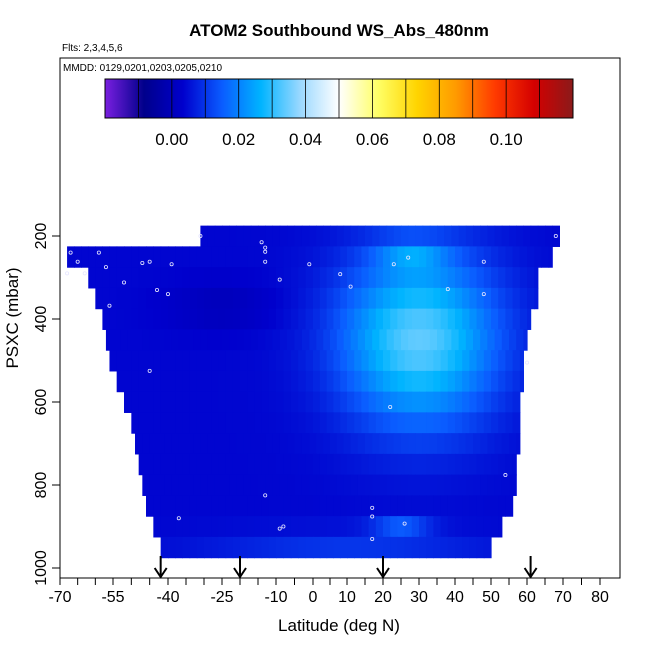 The height and width of the screenshot is (650, 650). I want to click on x-tick-label: 60, so click(527, 597).